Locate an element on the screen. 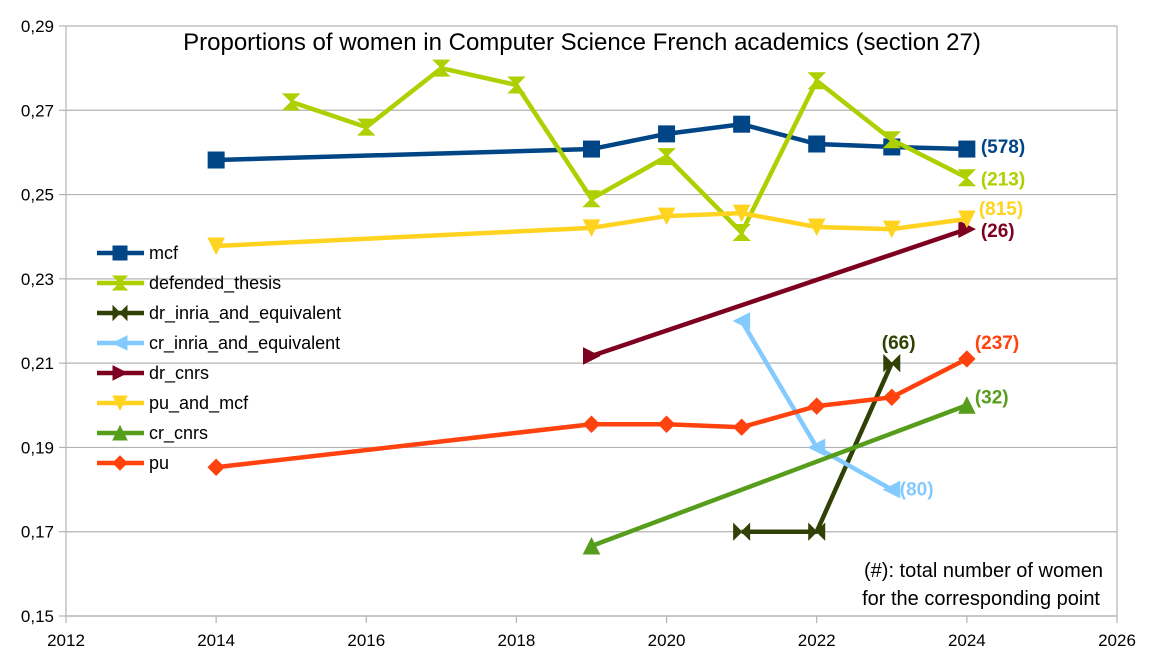 The width and height of the screenshot is (1153, 660). legend-item: cr_inria_and_equivalent is located at coordinates (218, 343).